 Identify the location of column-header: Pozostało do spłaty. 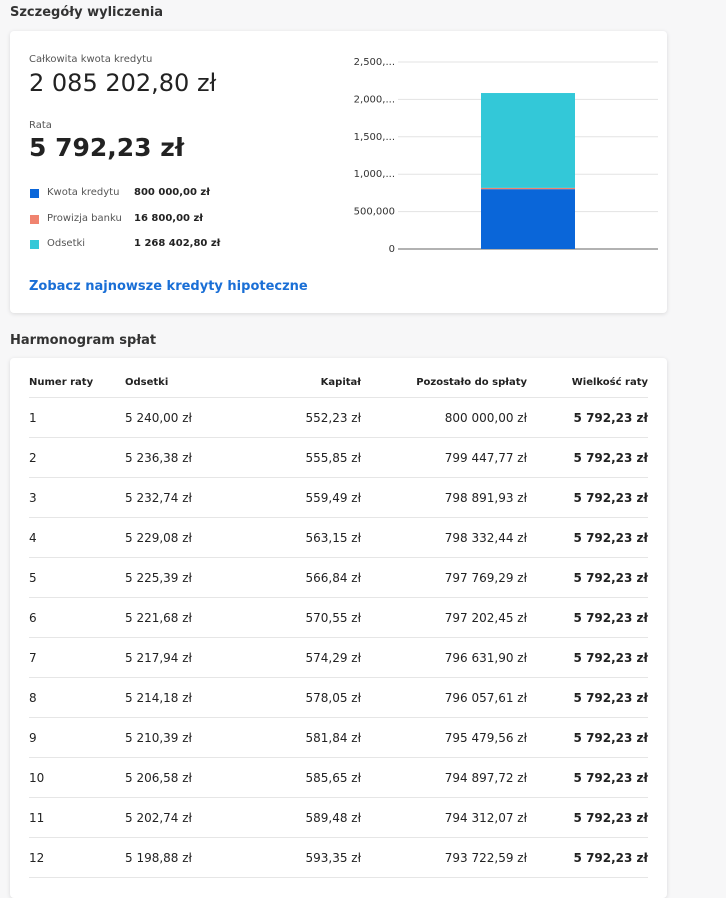
(444, 383).